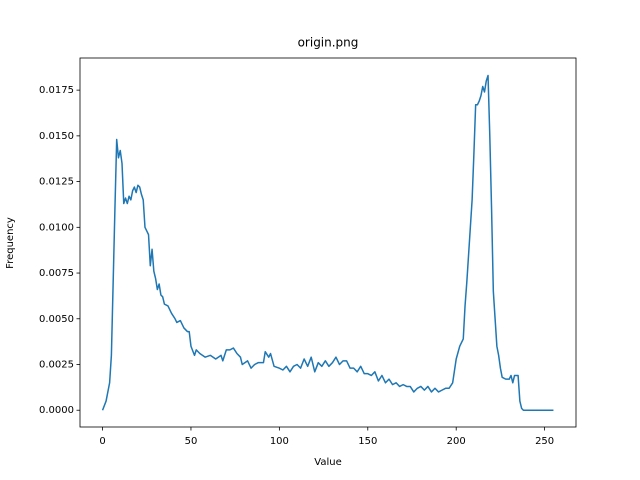  I want to click on y-tick-label: 0.0100, so click(56, 227).